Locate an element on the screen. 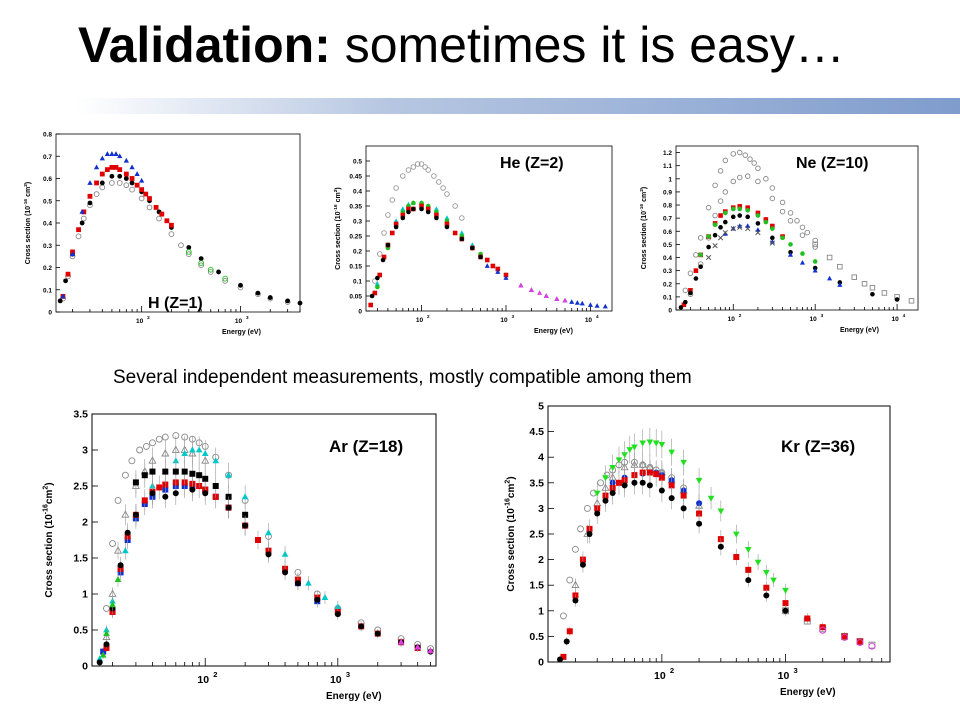  y-tick-label: 0.5 is located at coordinates (47, 201).